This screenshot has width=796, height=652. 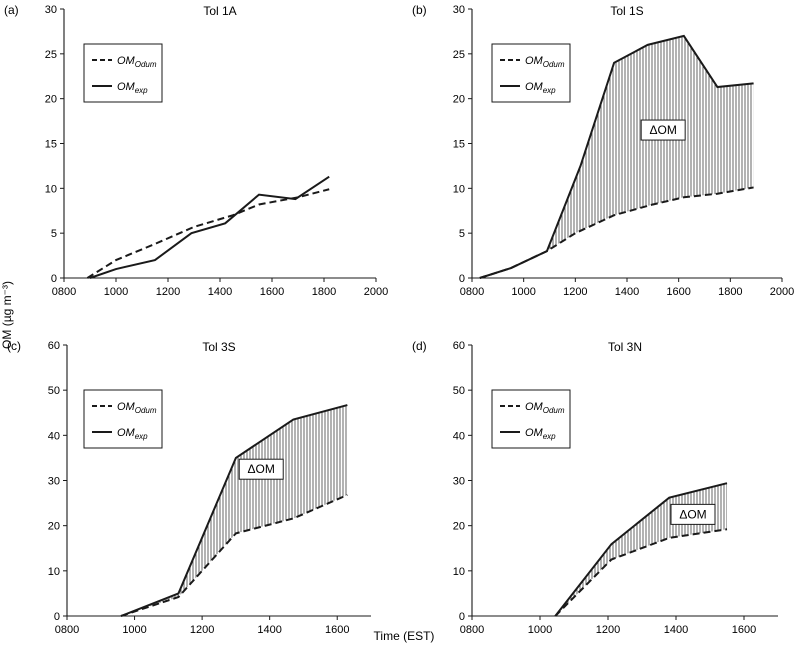 What do you see at coordinates (625, 347) in the screenshot?
I see `panel-title: Tol 3N` at bounding box center [625, 347].